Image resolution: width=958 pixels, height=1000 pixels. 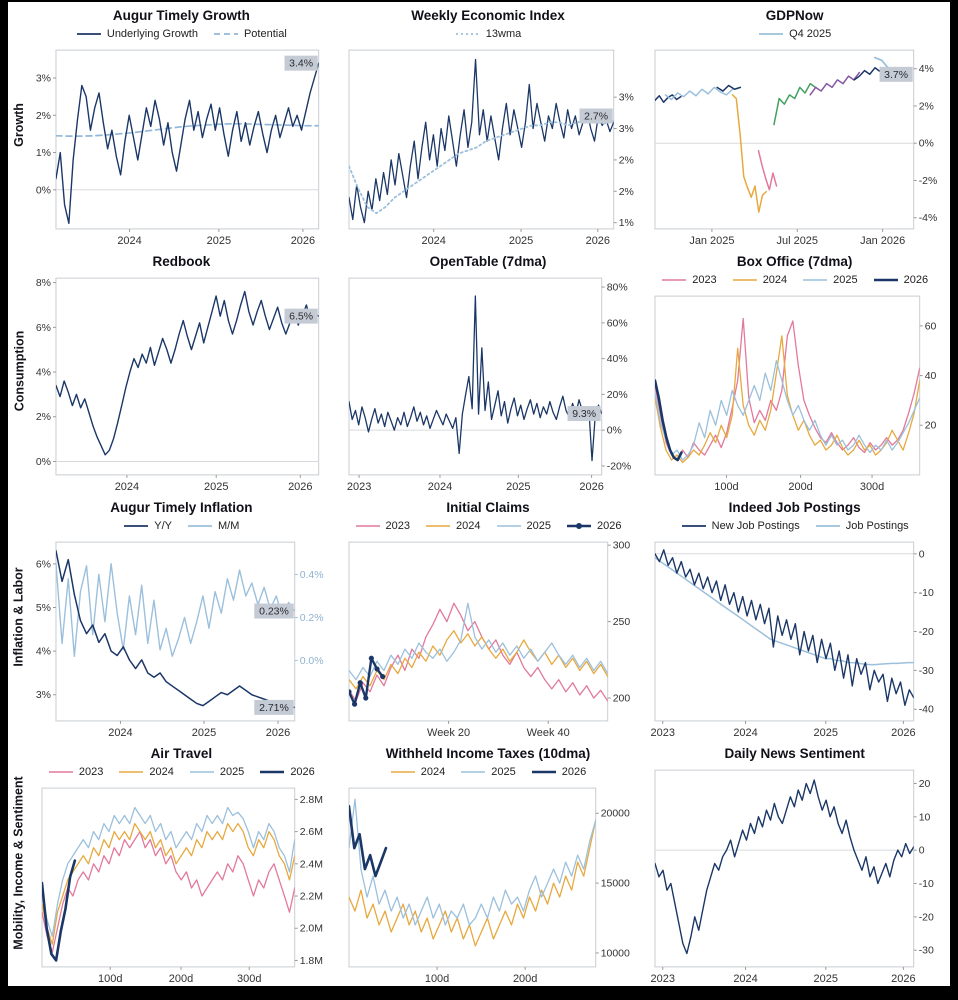 I want to click on svg-text: 3.7%, so click(x=897, y=75).